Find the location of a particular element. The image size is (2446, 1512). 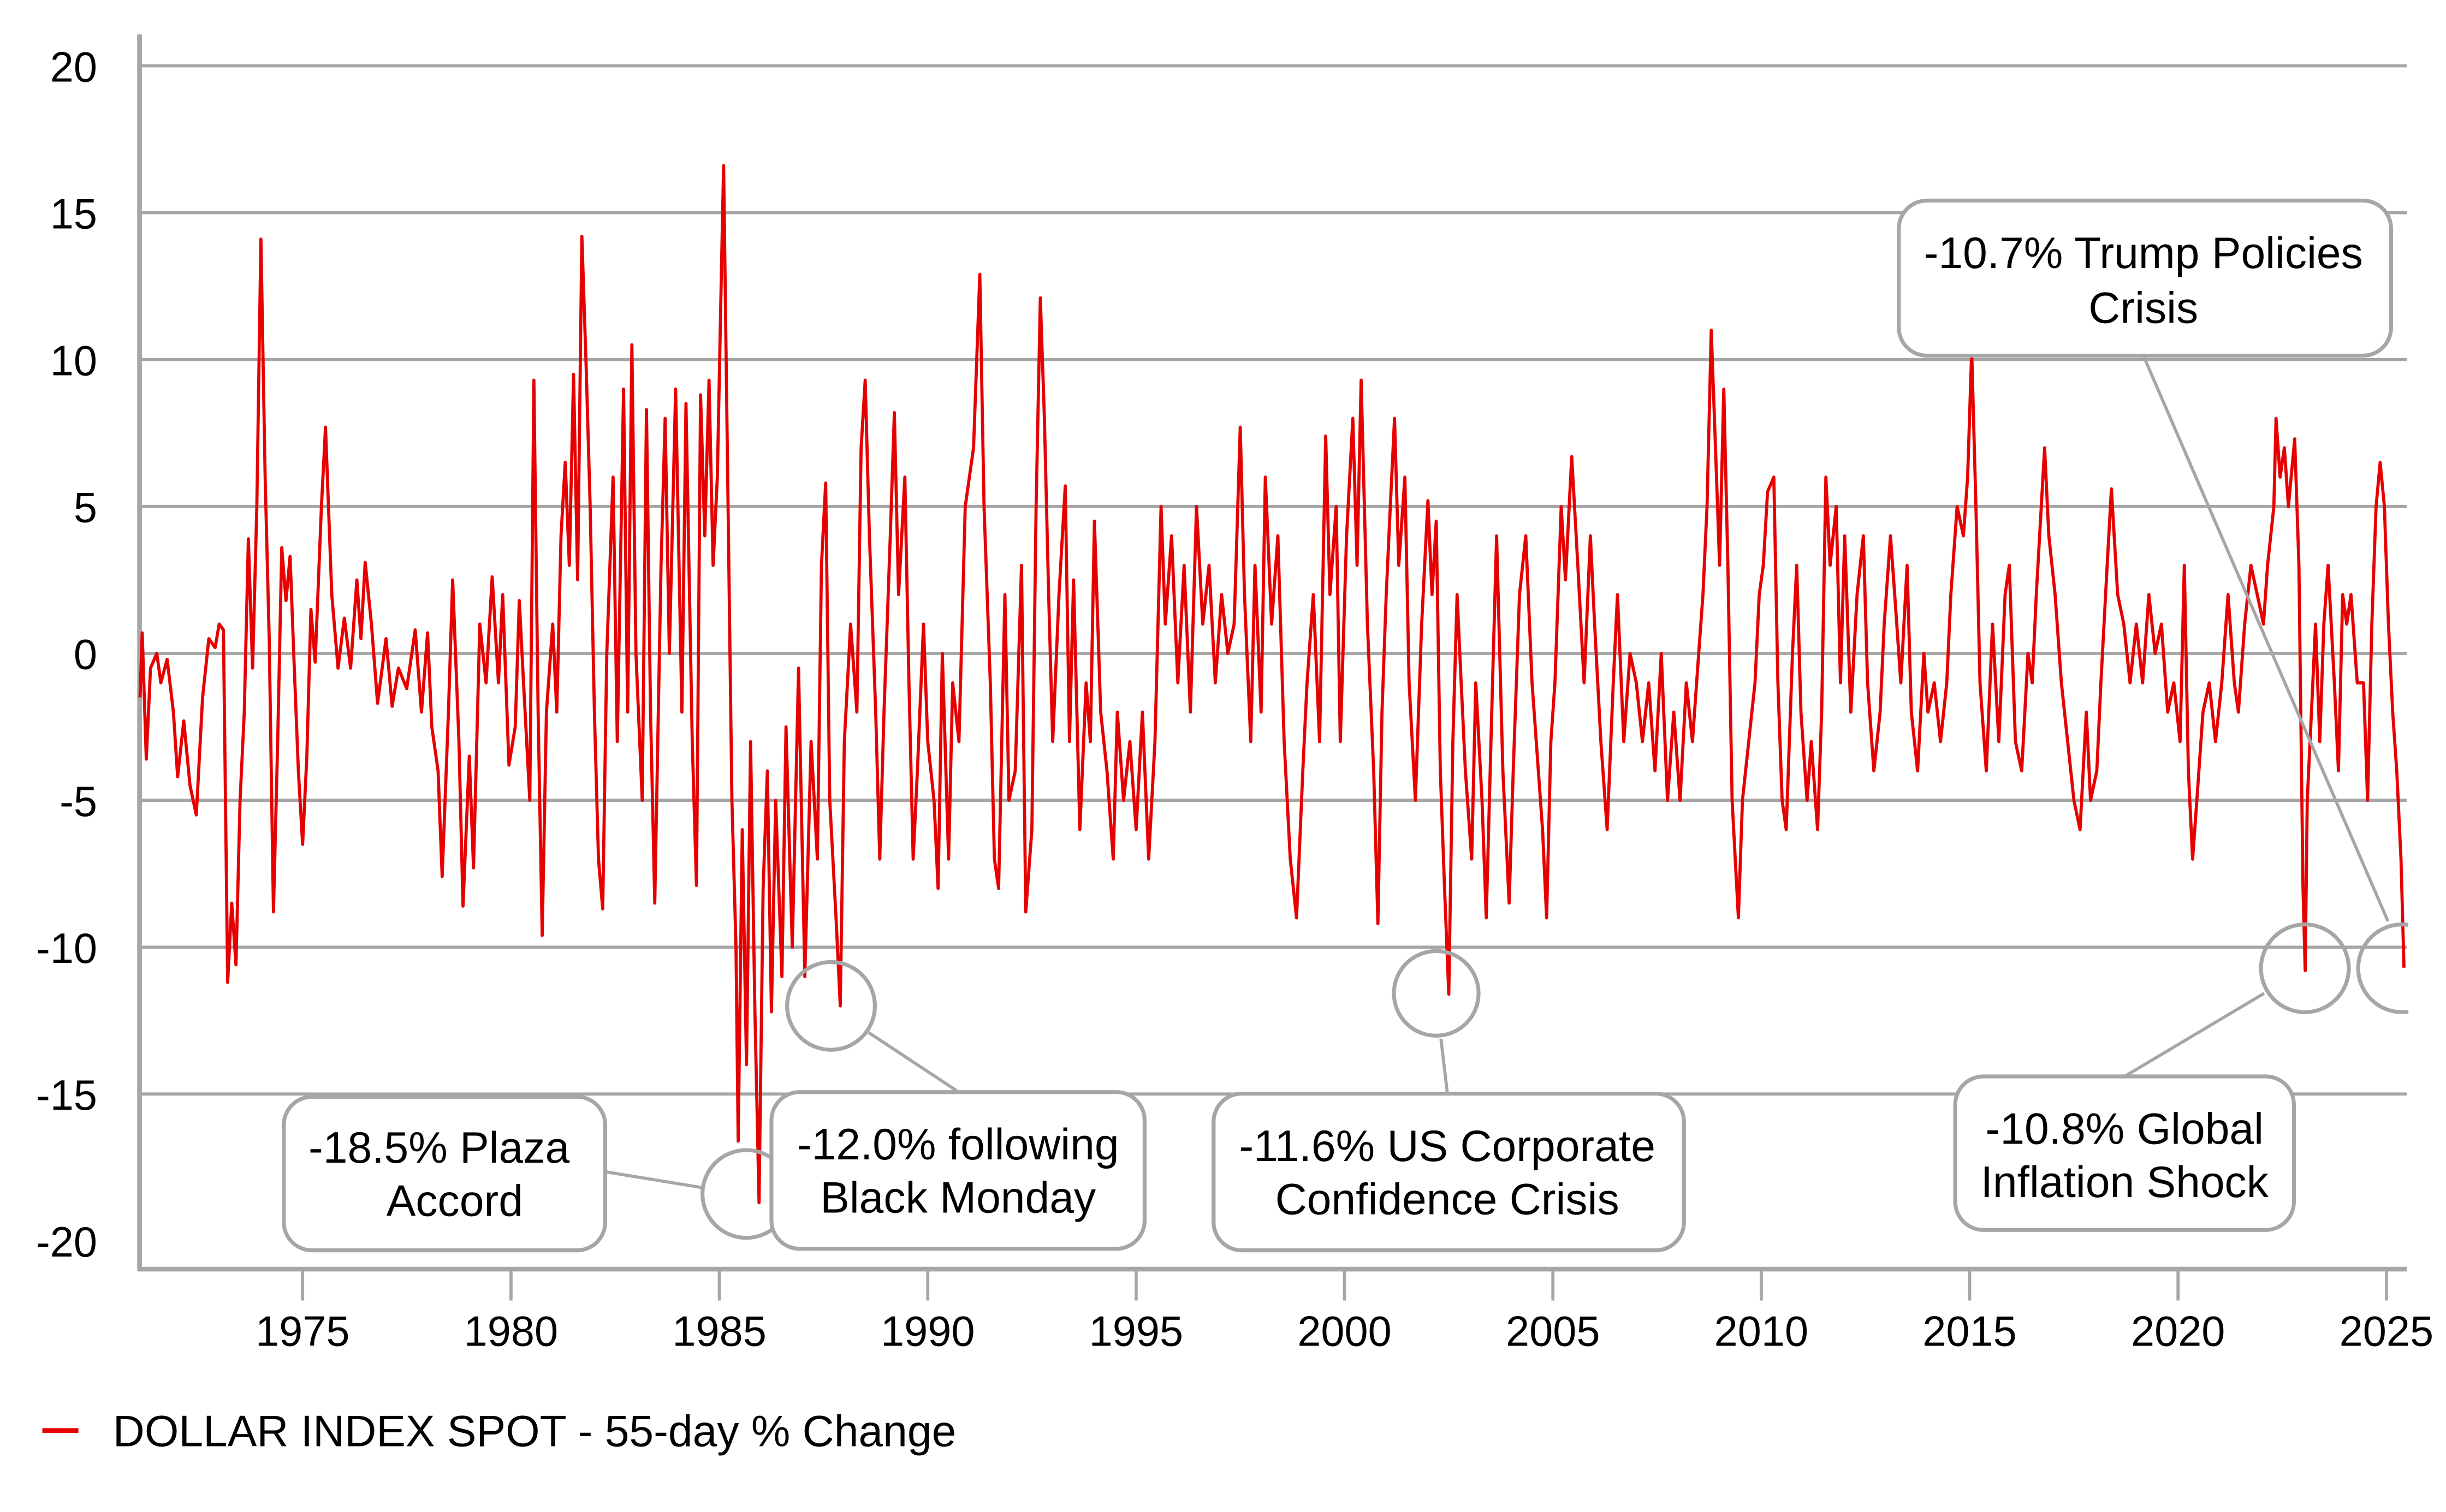

annotation-global-inflation-shock: -10.8% Global Inflation Shock is located at coordinates (2152, 1077).